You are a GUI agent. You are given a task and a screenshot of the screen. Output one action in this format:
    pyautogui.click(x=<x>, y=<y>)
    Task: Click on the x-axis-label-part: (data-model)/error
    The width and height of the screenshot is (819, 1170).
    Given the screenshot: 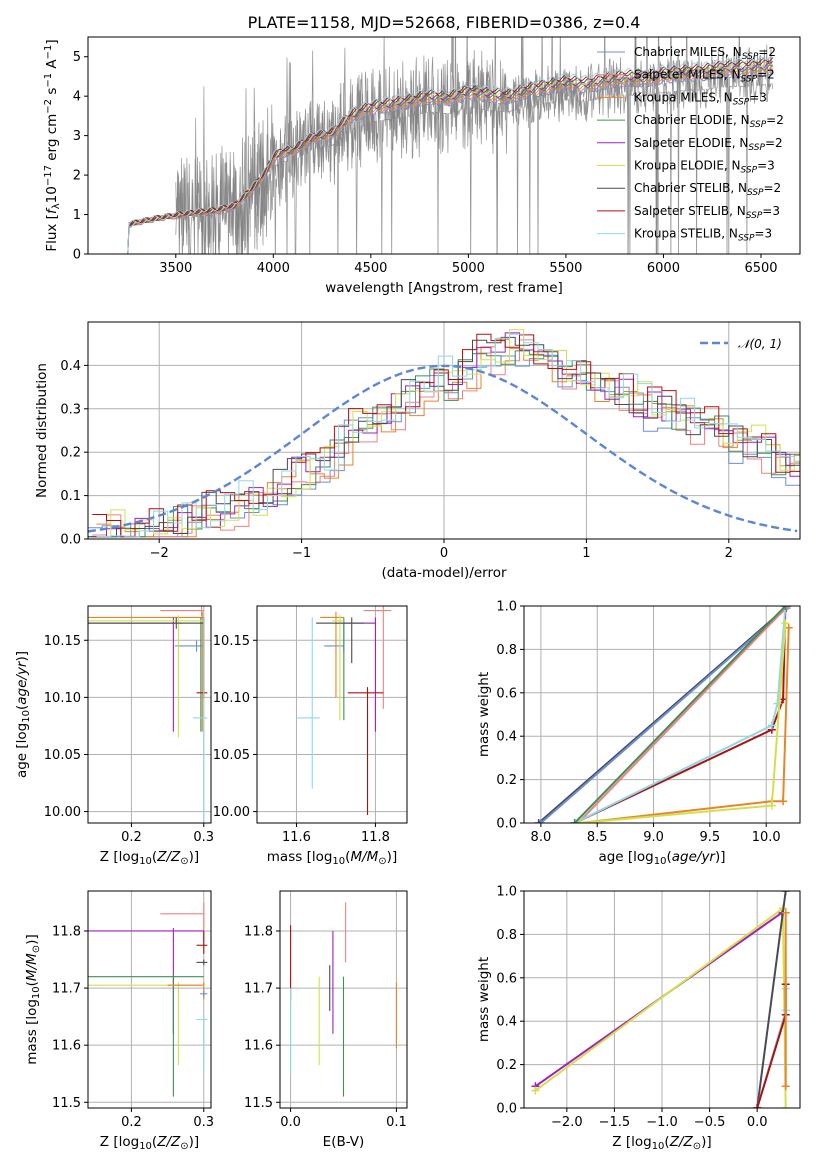 What is the action you would take?
    pyautogui.click(x=444, y=573)
    